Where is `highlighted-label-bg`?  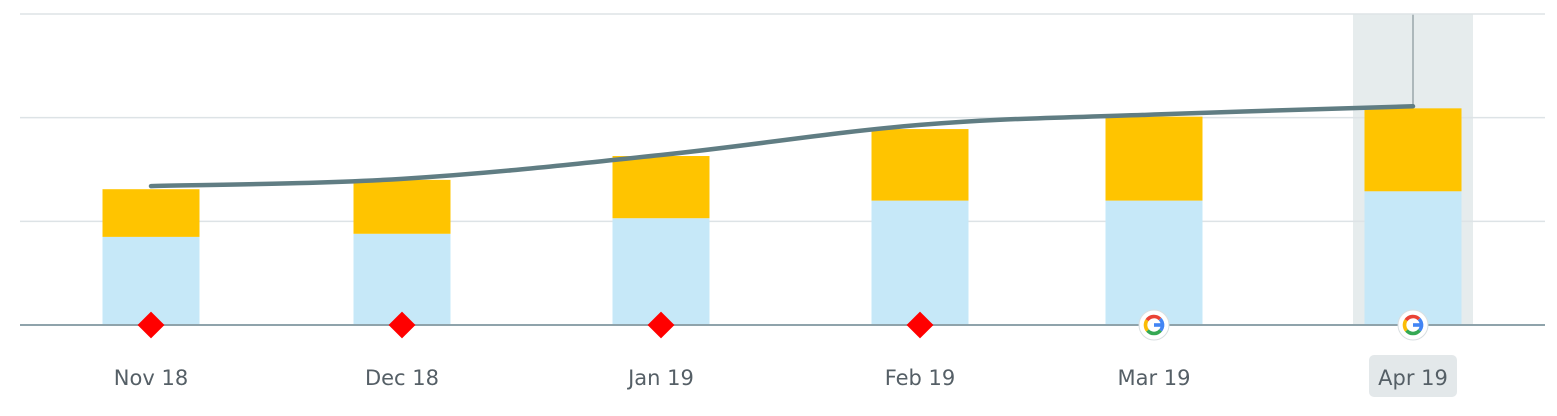
highlighted-label-bg is located at coordinates (1413, 376).